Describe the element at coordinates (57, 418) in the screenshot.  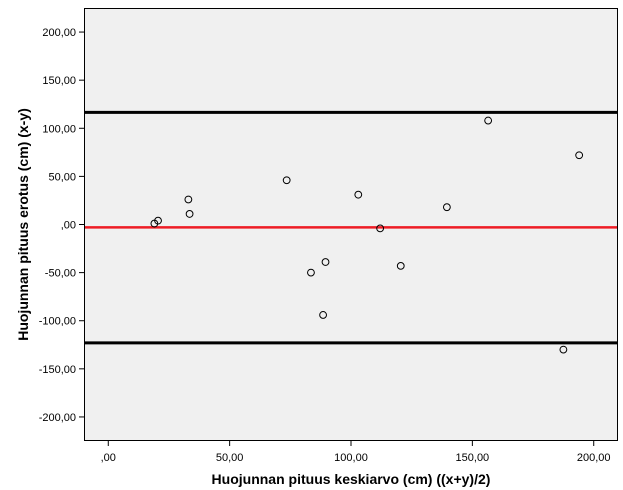
I see `y-tick-label: -200,00` at that location.